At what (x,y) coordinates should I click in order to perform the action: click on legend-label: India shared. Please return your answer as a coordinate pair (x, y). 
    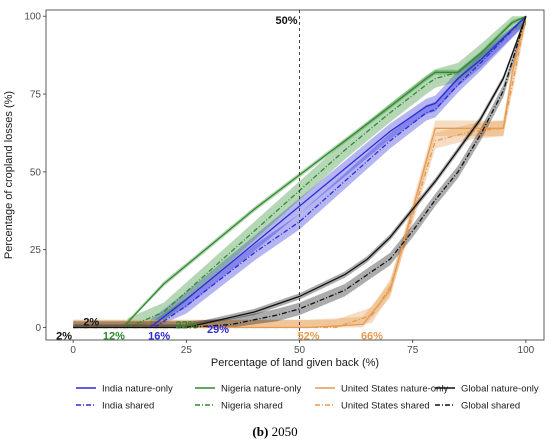
    Looking at the image, I should click on (128, 406).